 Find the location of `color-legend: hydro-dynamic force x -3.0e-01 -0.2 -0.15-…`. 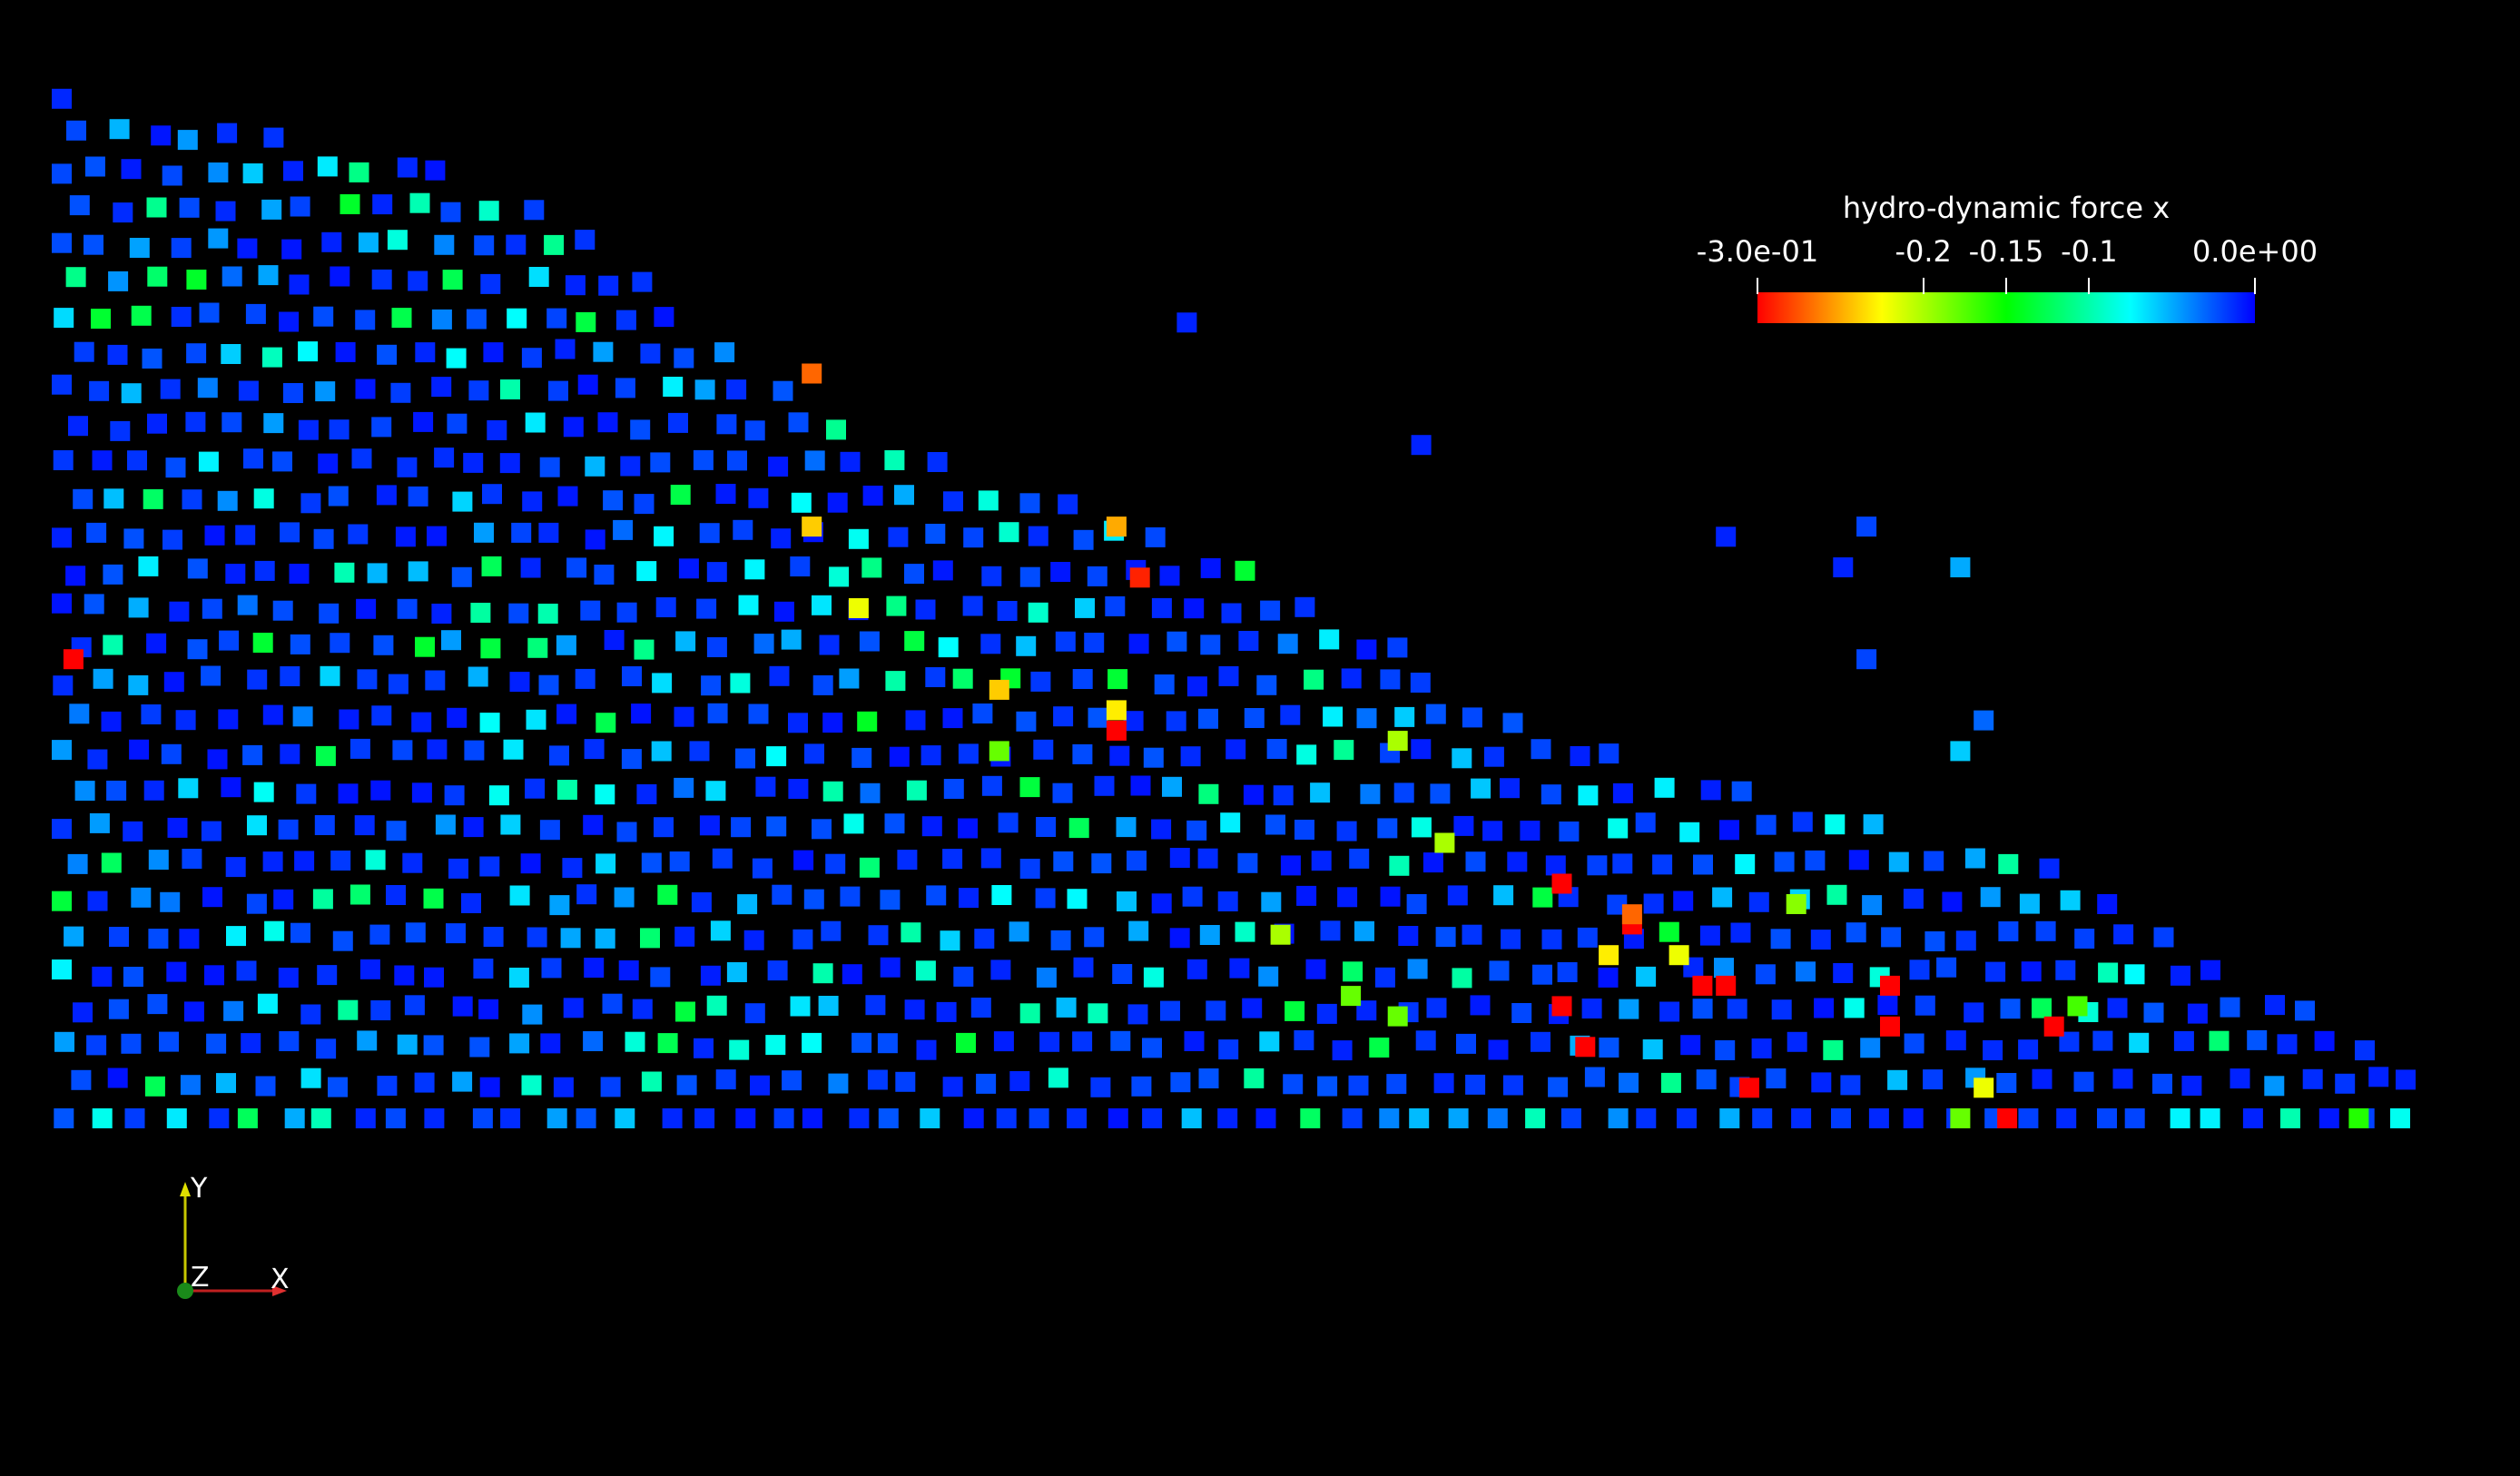

color-legend: hydro-dynamic force x -3.0e-01 -0.2 -0.15-… is located at coordinates (2006, 263).